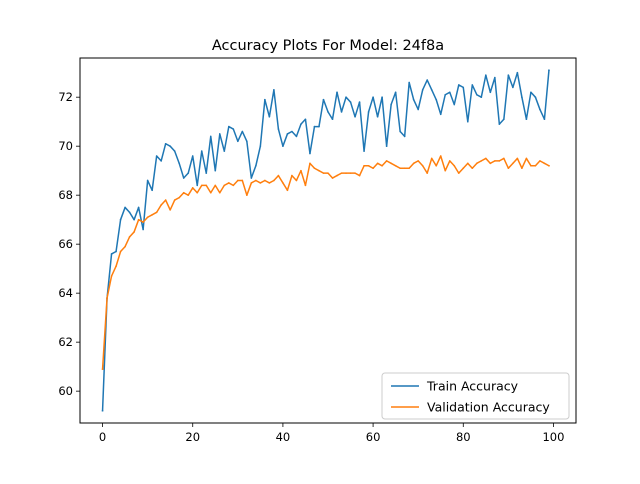 The image size is (640, 484). Describe the element at coordinates (65, 342) in the screenshot. I see `y-tick-label: 62` at that location.